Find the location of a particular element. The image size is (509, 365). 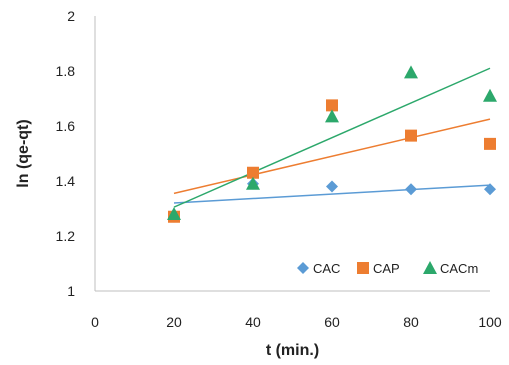

x-tick-label: 60 is located at coordinates (332, 322).